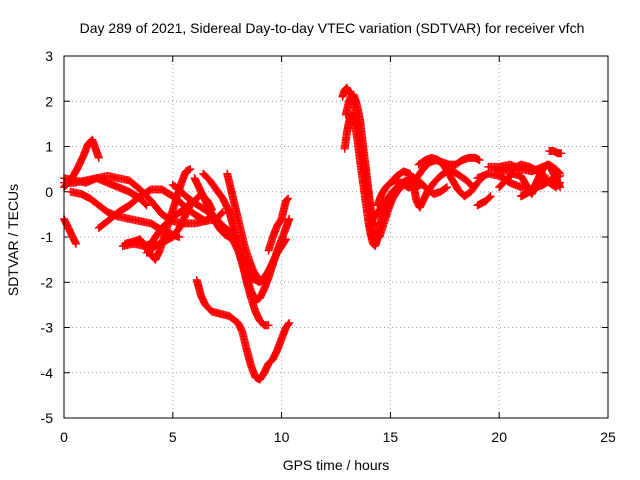  Describe the element at coordinates (49, 147) in the screenshot. I see `y-tick-label: 1` at that location.